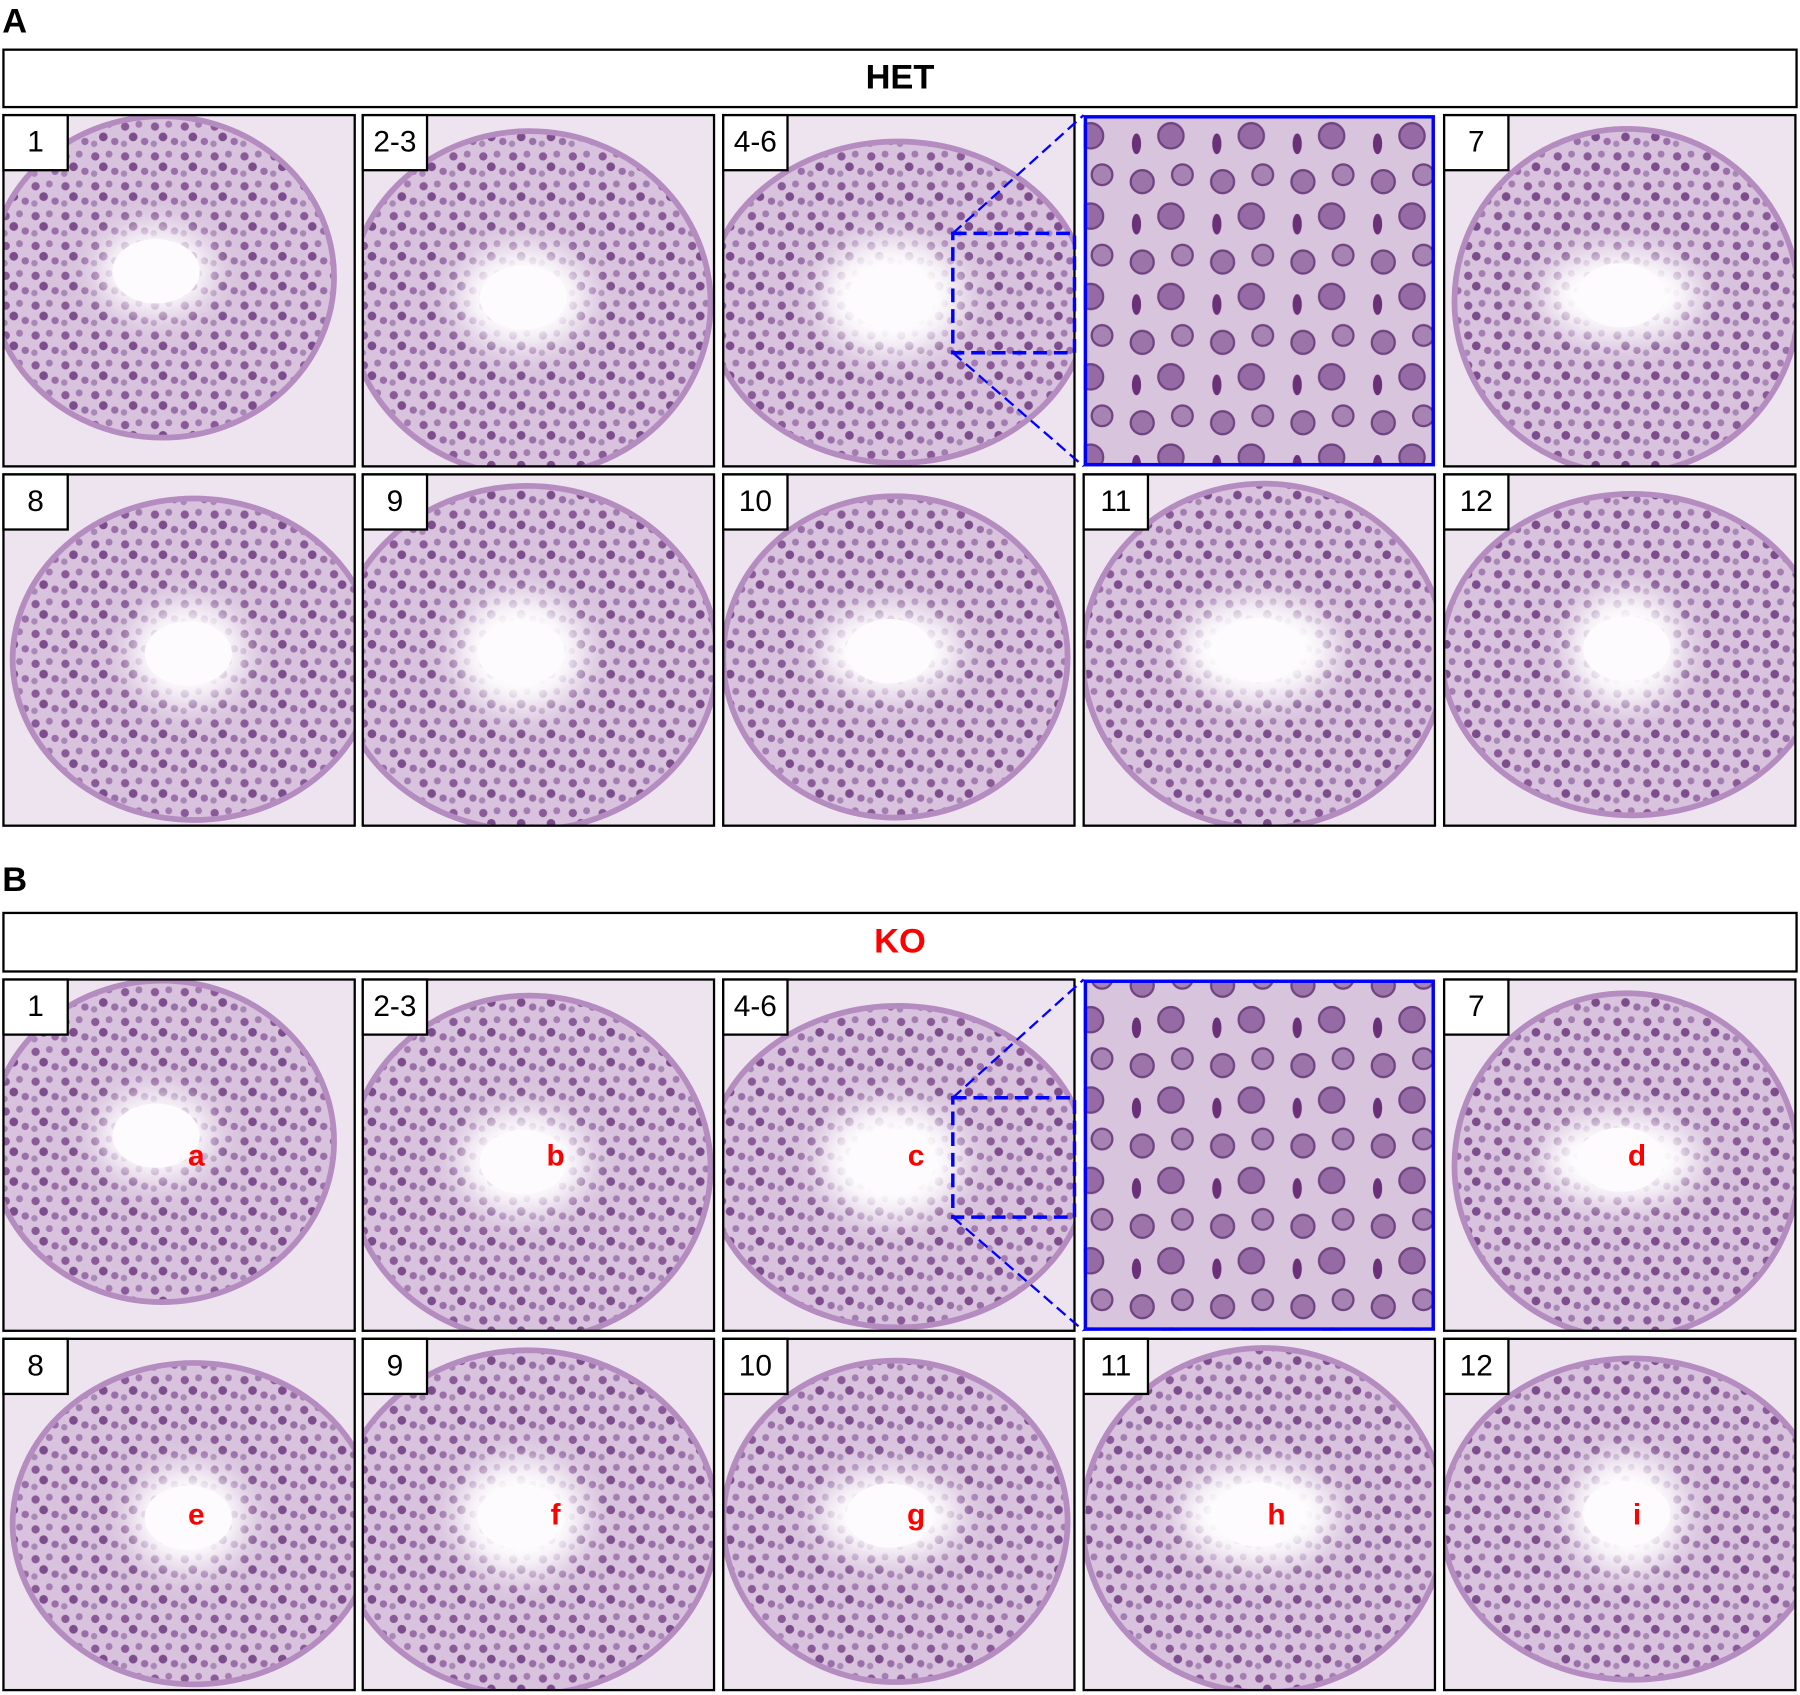 The width and height of the screenshot is (1800, 1695). I want to click on micrograph-tile: 4-6 c, so click(899, 1155).